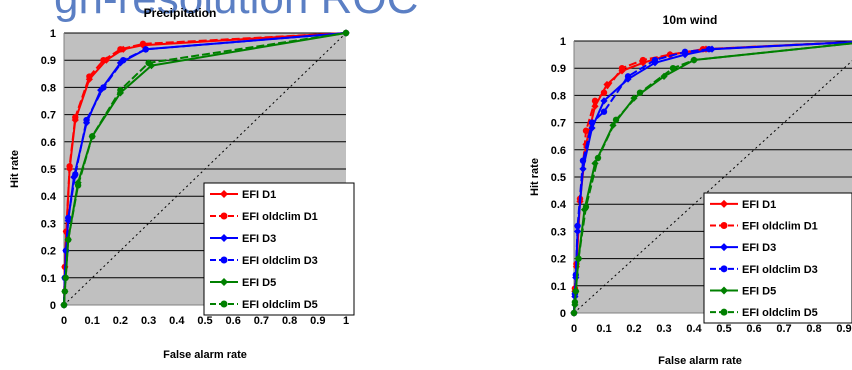  I want to click on precipitation-x-tick-label: 0, so click(64, 321).